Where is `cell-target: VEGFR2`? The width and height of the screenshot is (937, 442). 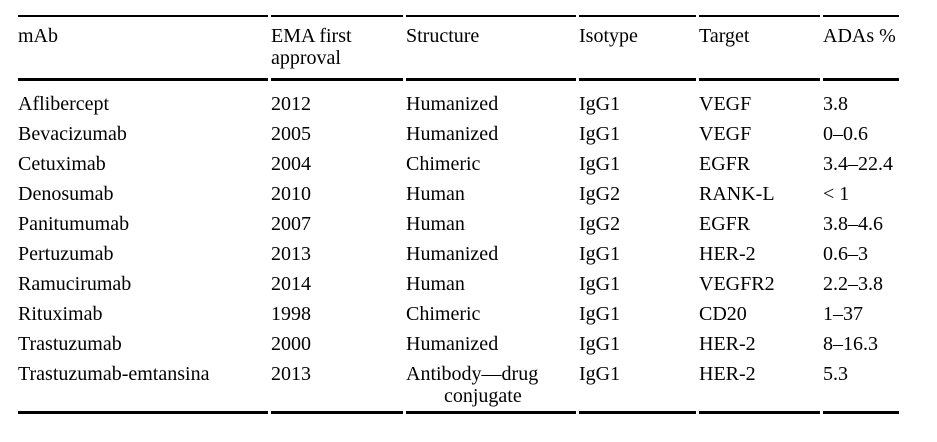 cell-target: VEGFR2 is located at coordinates (737, 284).